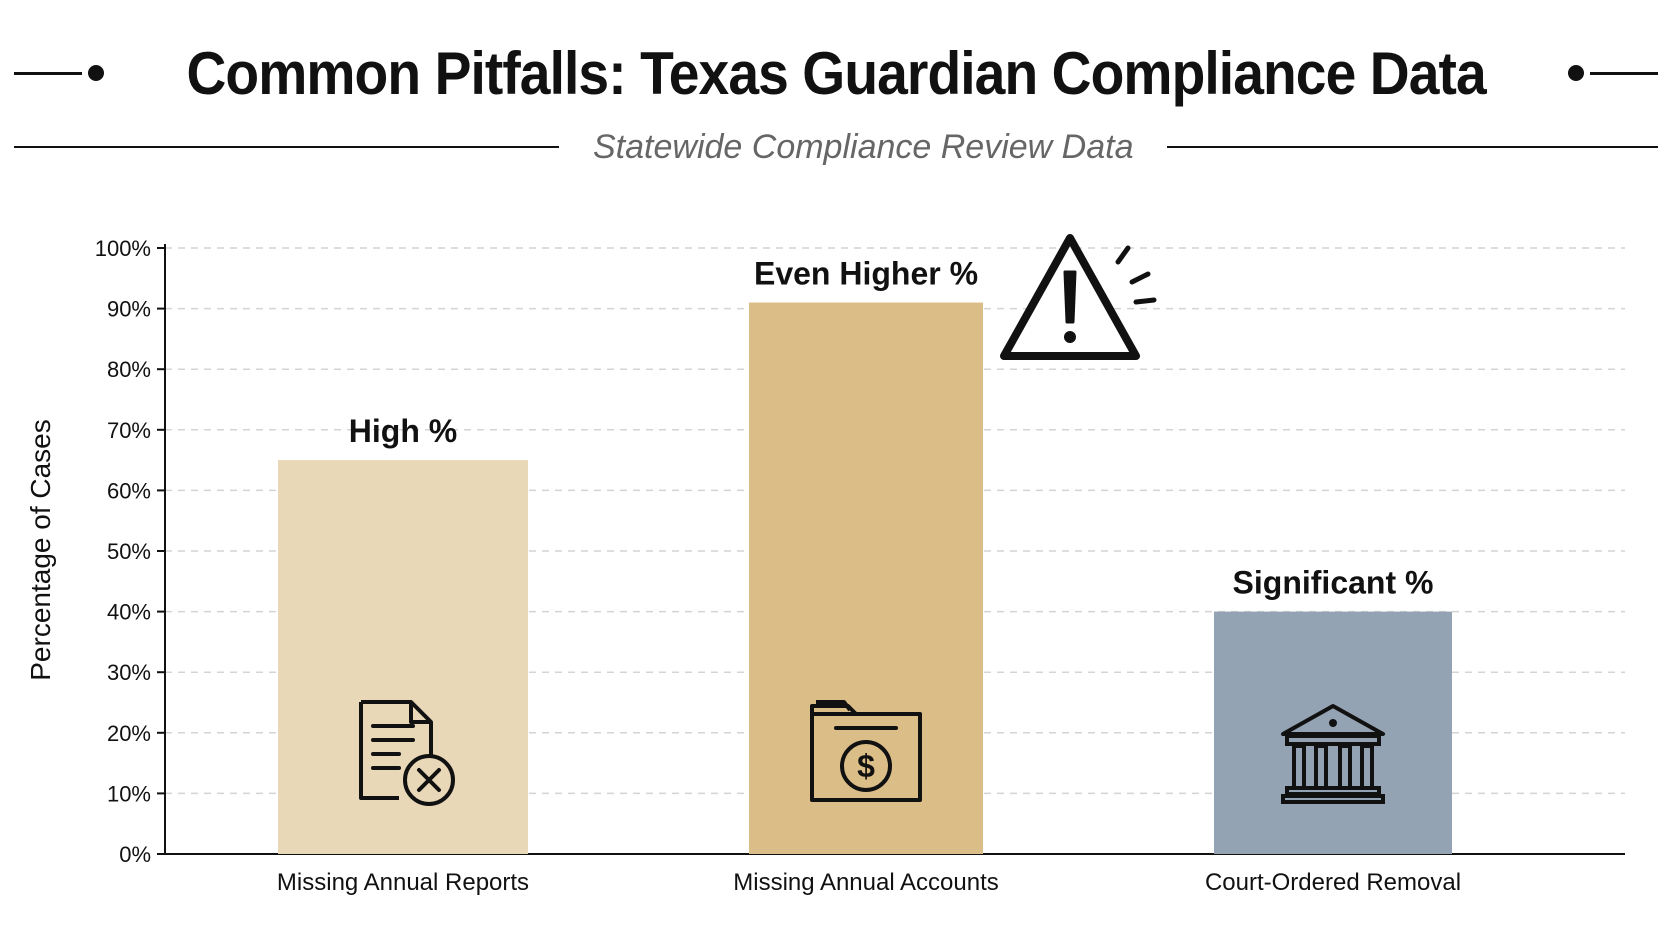 The image size is (1672, 941). What do you see at coordinates (1412, 147) in the screenshot?
I see `subtitle-rule-right` at bounding box center [1412, 147].